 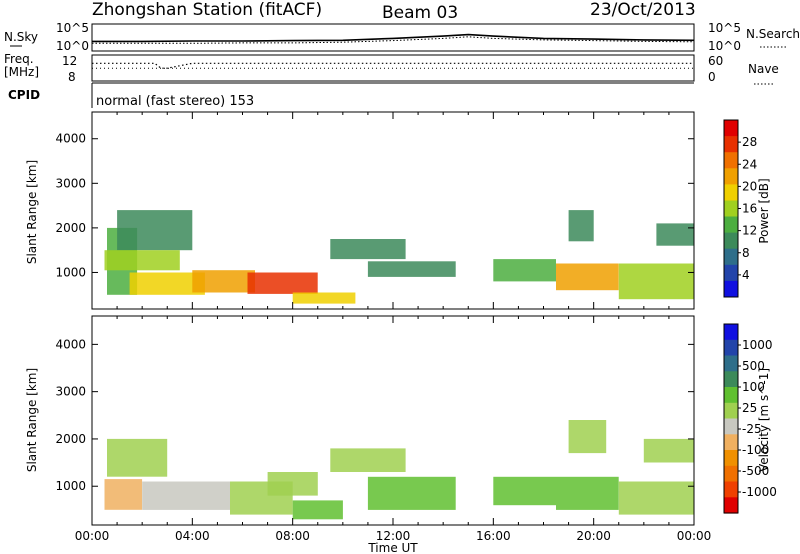 I want to click on power-colorbar-label: 4, so click(x=746, y=275).